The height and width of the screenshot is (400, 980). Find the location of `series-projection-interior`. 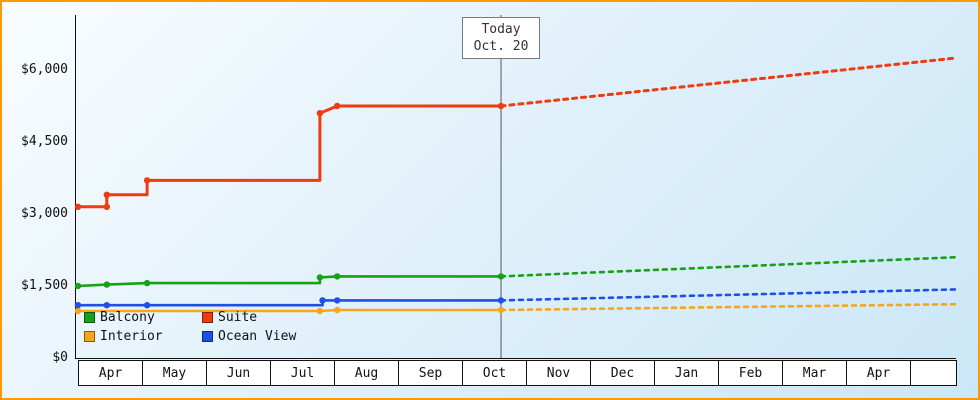

series-projection-interior is located at coordinates (728, 307).